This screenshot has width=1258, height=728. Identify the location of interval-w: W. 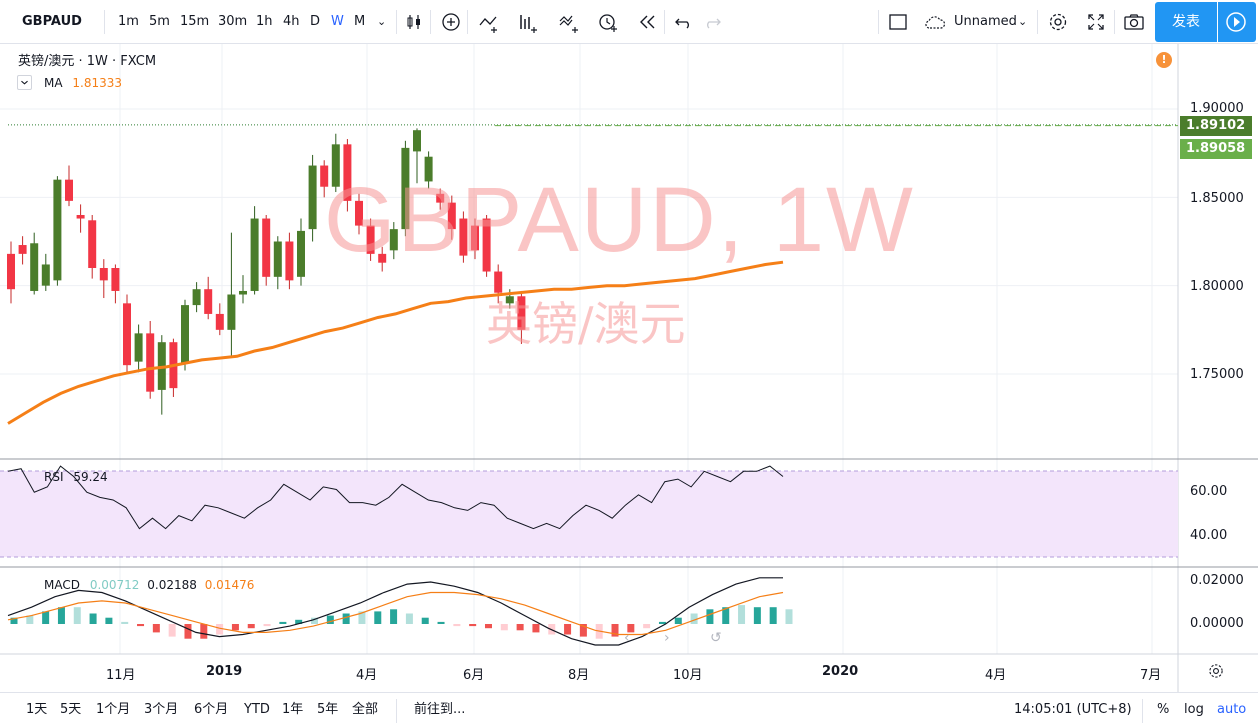
(337, 21).